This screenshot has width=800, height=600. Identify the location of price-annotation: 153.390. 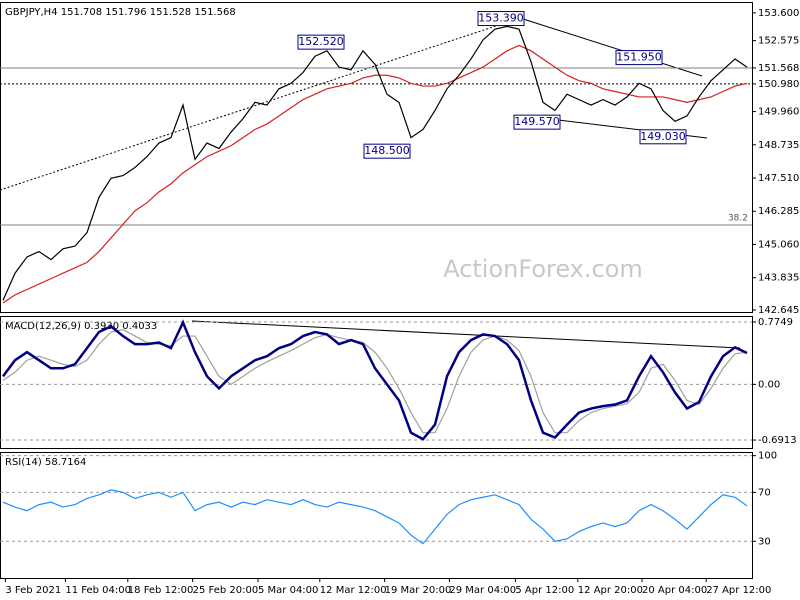
(501, 19).